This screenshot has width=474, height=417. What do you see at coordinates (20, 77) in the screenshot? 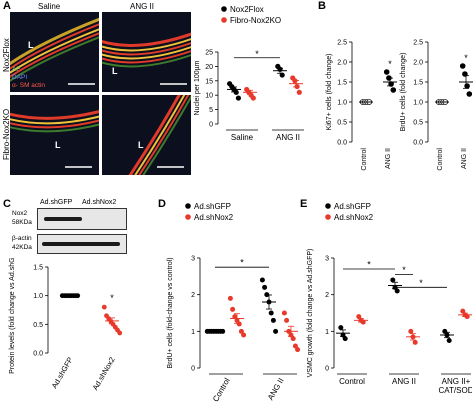
I see `stain-label-dapi: DAPI` at bounding box center [20, 77].